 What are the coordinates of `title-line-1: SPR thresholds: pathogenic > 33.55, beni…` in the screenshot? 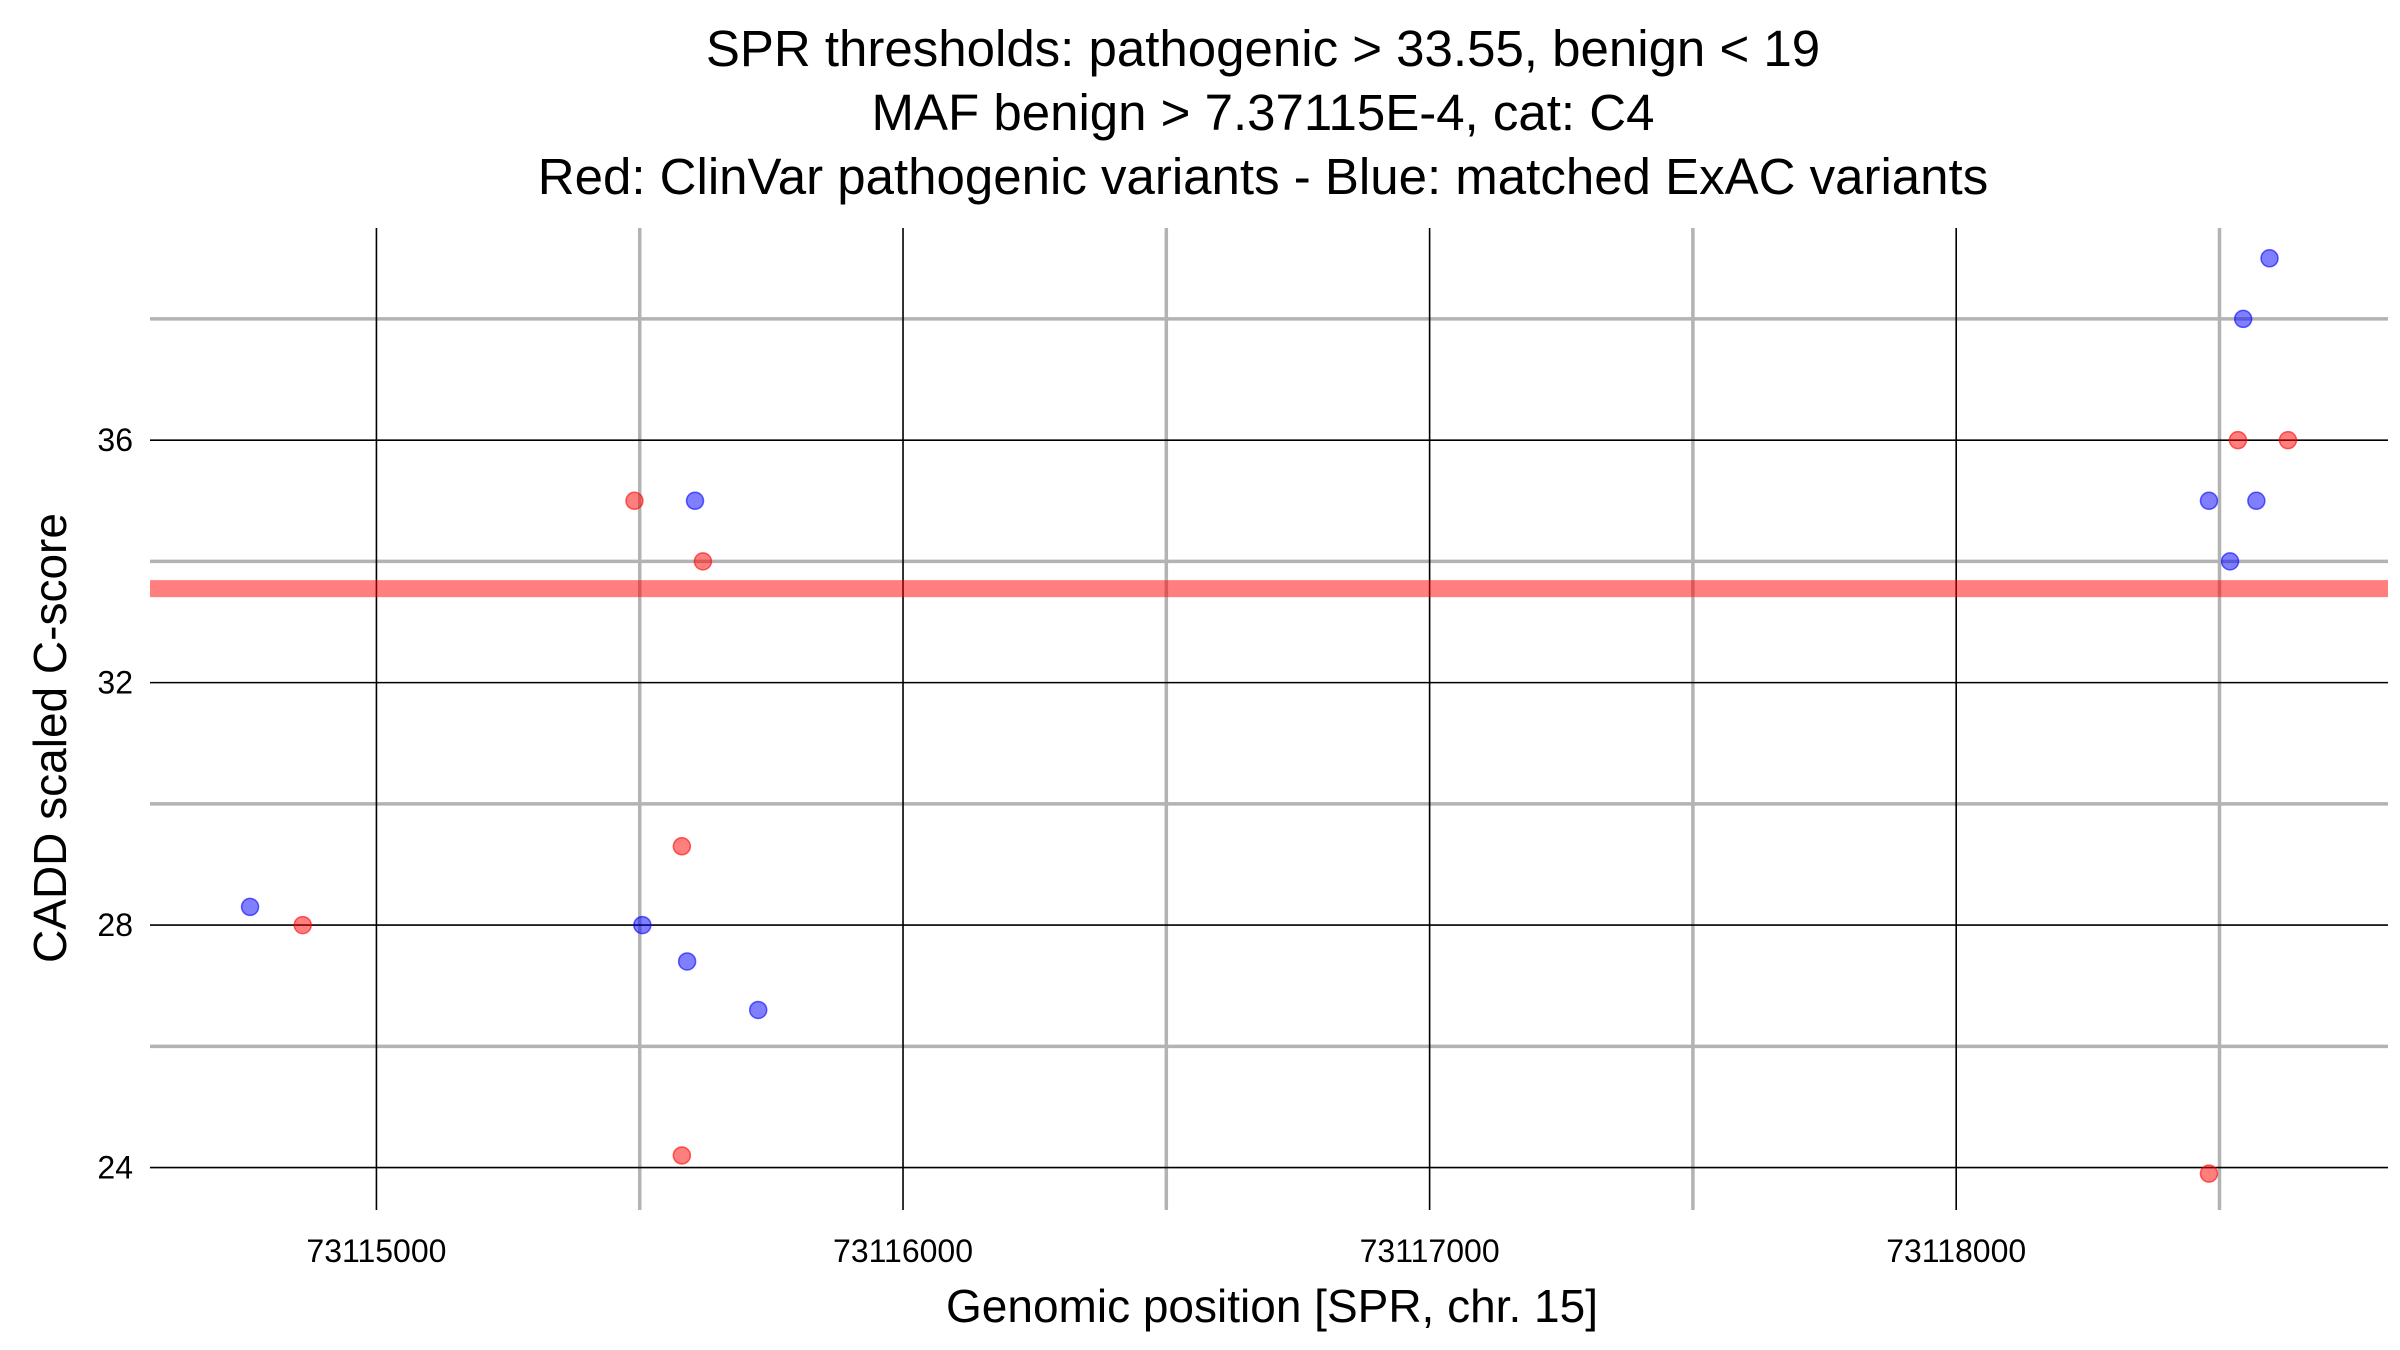 It's located at (1263, 48).